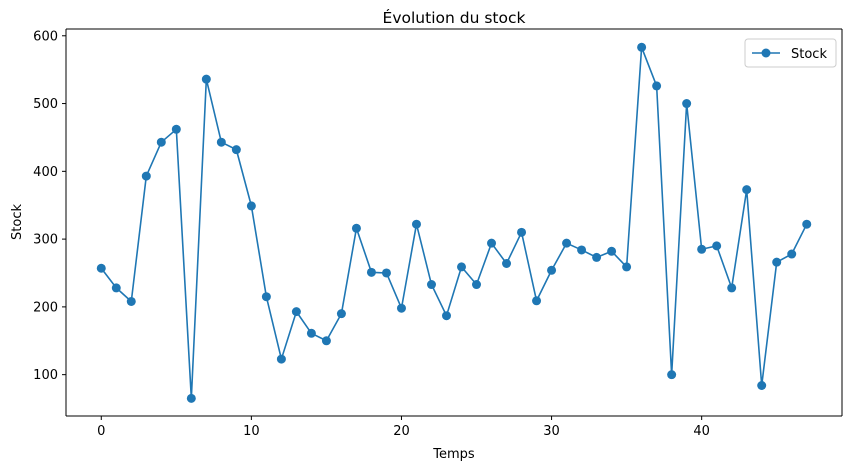 Image resolution: width=850 pixels, height=470 pixels. Describe the element at coordinates (101, 431) in the screenshot. I see `x-tick-label: 0` at that location.